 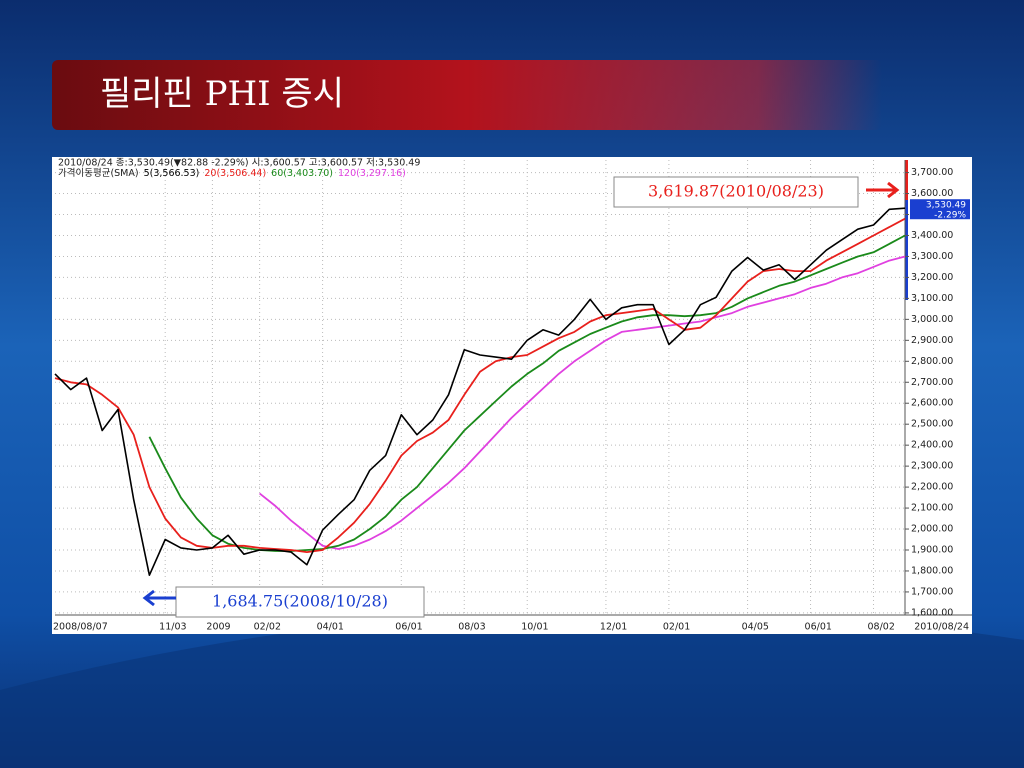 I want to click on x-tick-label: 04/01, so click(x=330, y=627).